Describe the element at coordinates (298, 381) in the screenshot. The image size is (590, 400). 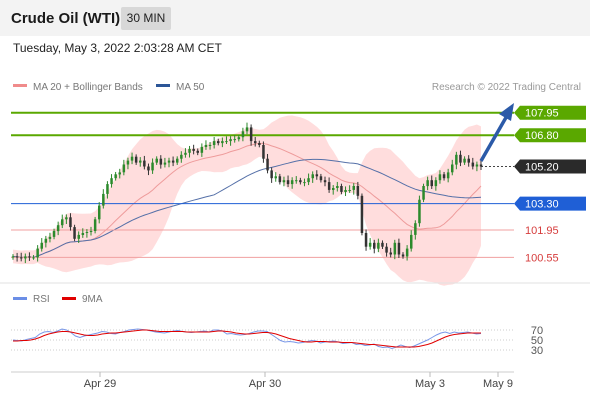
I see `x-axis-group: Apr 29 Apr 30 May 3 May 9` at that location.